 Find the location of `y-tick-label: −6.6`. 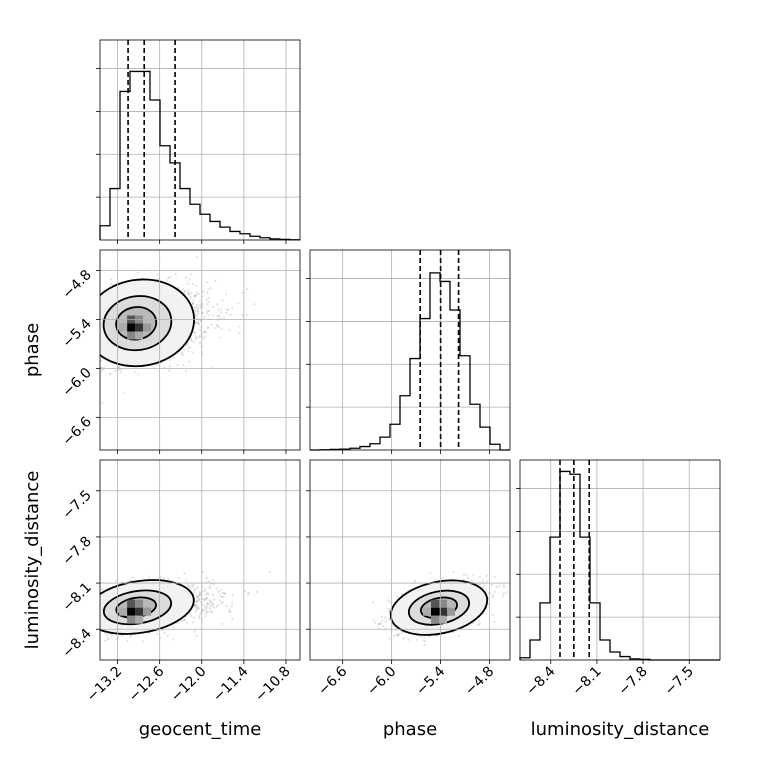

y-tick-label: −6.6 is located at coordinates (76, 431).